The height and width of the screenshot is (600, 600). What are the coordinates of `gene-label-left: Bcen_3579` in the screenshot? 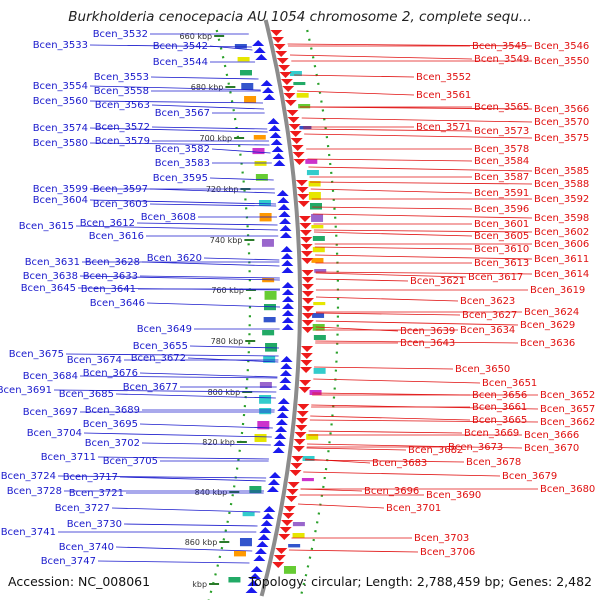 It's located at (122, 141).